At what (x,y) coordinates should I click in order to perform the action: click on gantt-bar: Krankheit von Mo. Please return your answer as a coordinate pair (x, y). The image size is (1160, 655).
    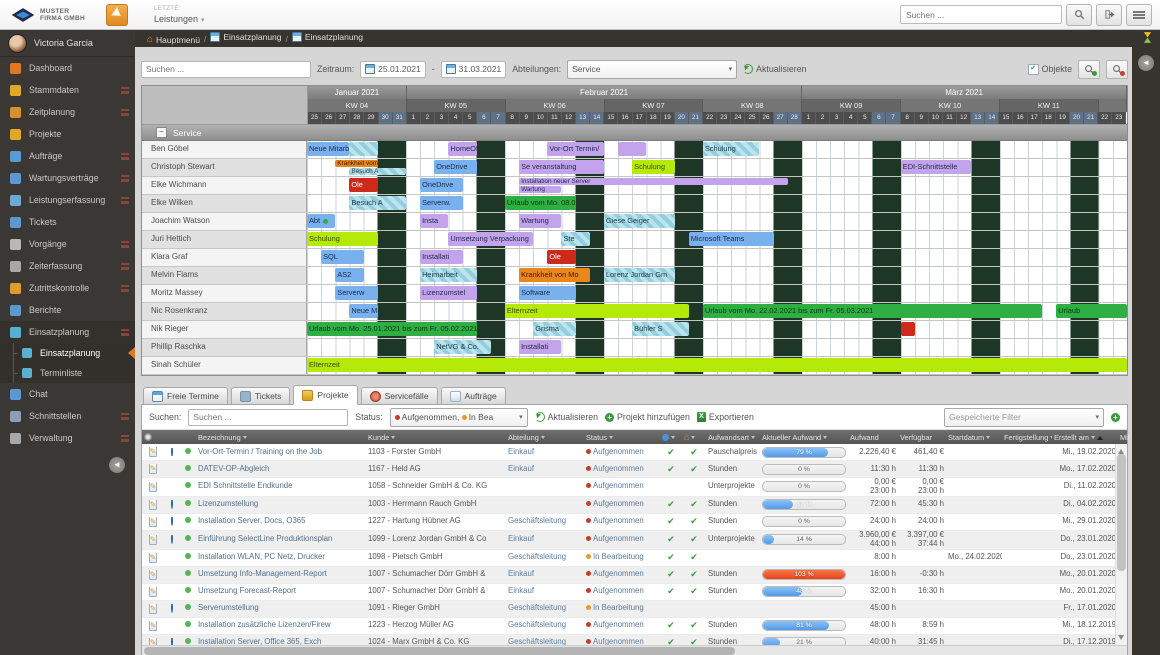
    Looking at the image, I should click on (554, 275).